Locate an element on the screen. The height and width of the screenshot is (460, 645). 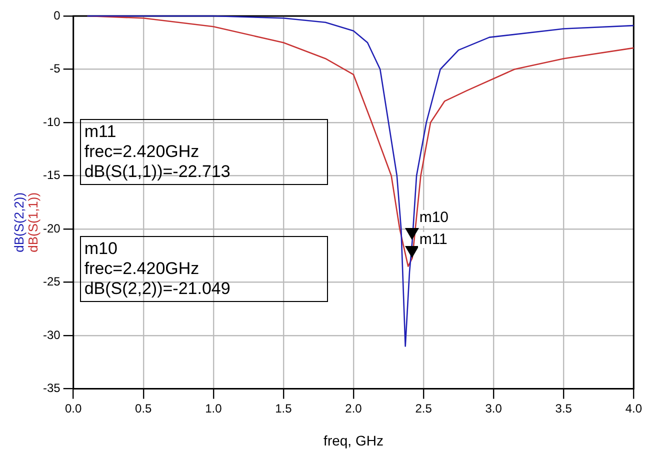
annotation: m11 frec=2.420GHz dB(S(1,1))=-22.713 is located at coordinates (158, 152).